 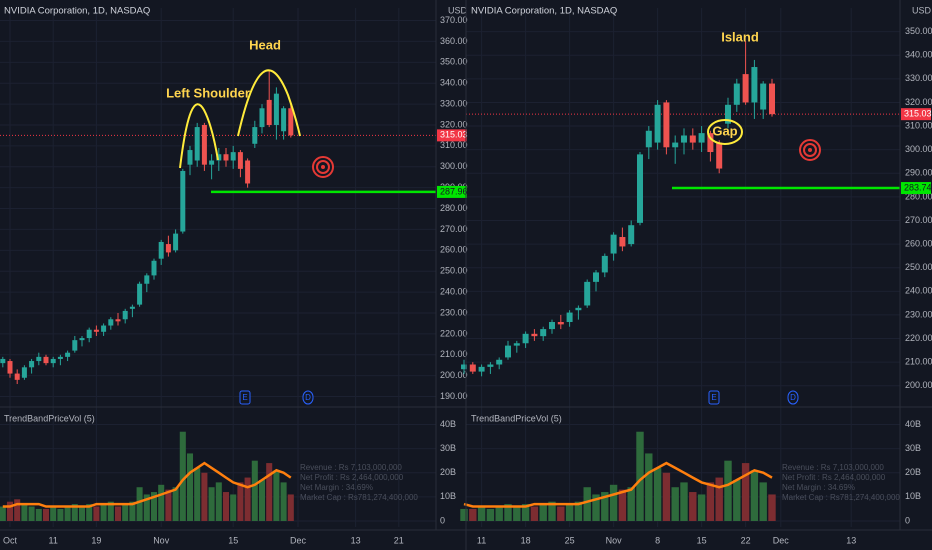 What do you see at coordinates (454, 41) in the screenshot?
I see `price-tick-label: 360.00` at bounding box center [454, 41].